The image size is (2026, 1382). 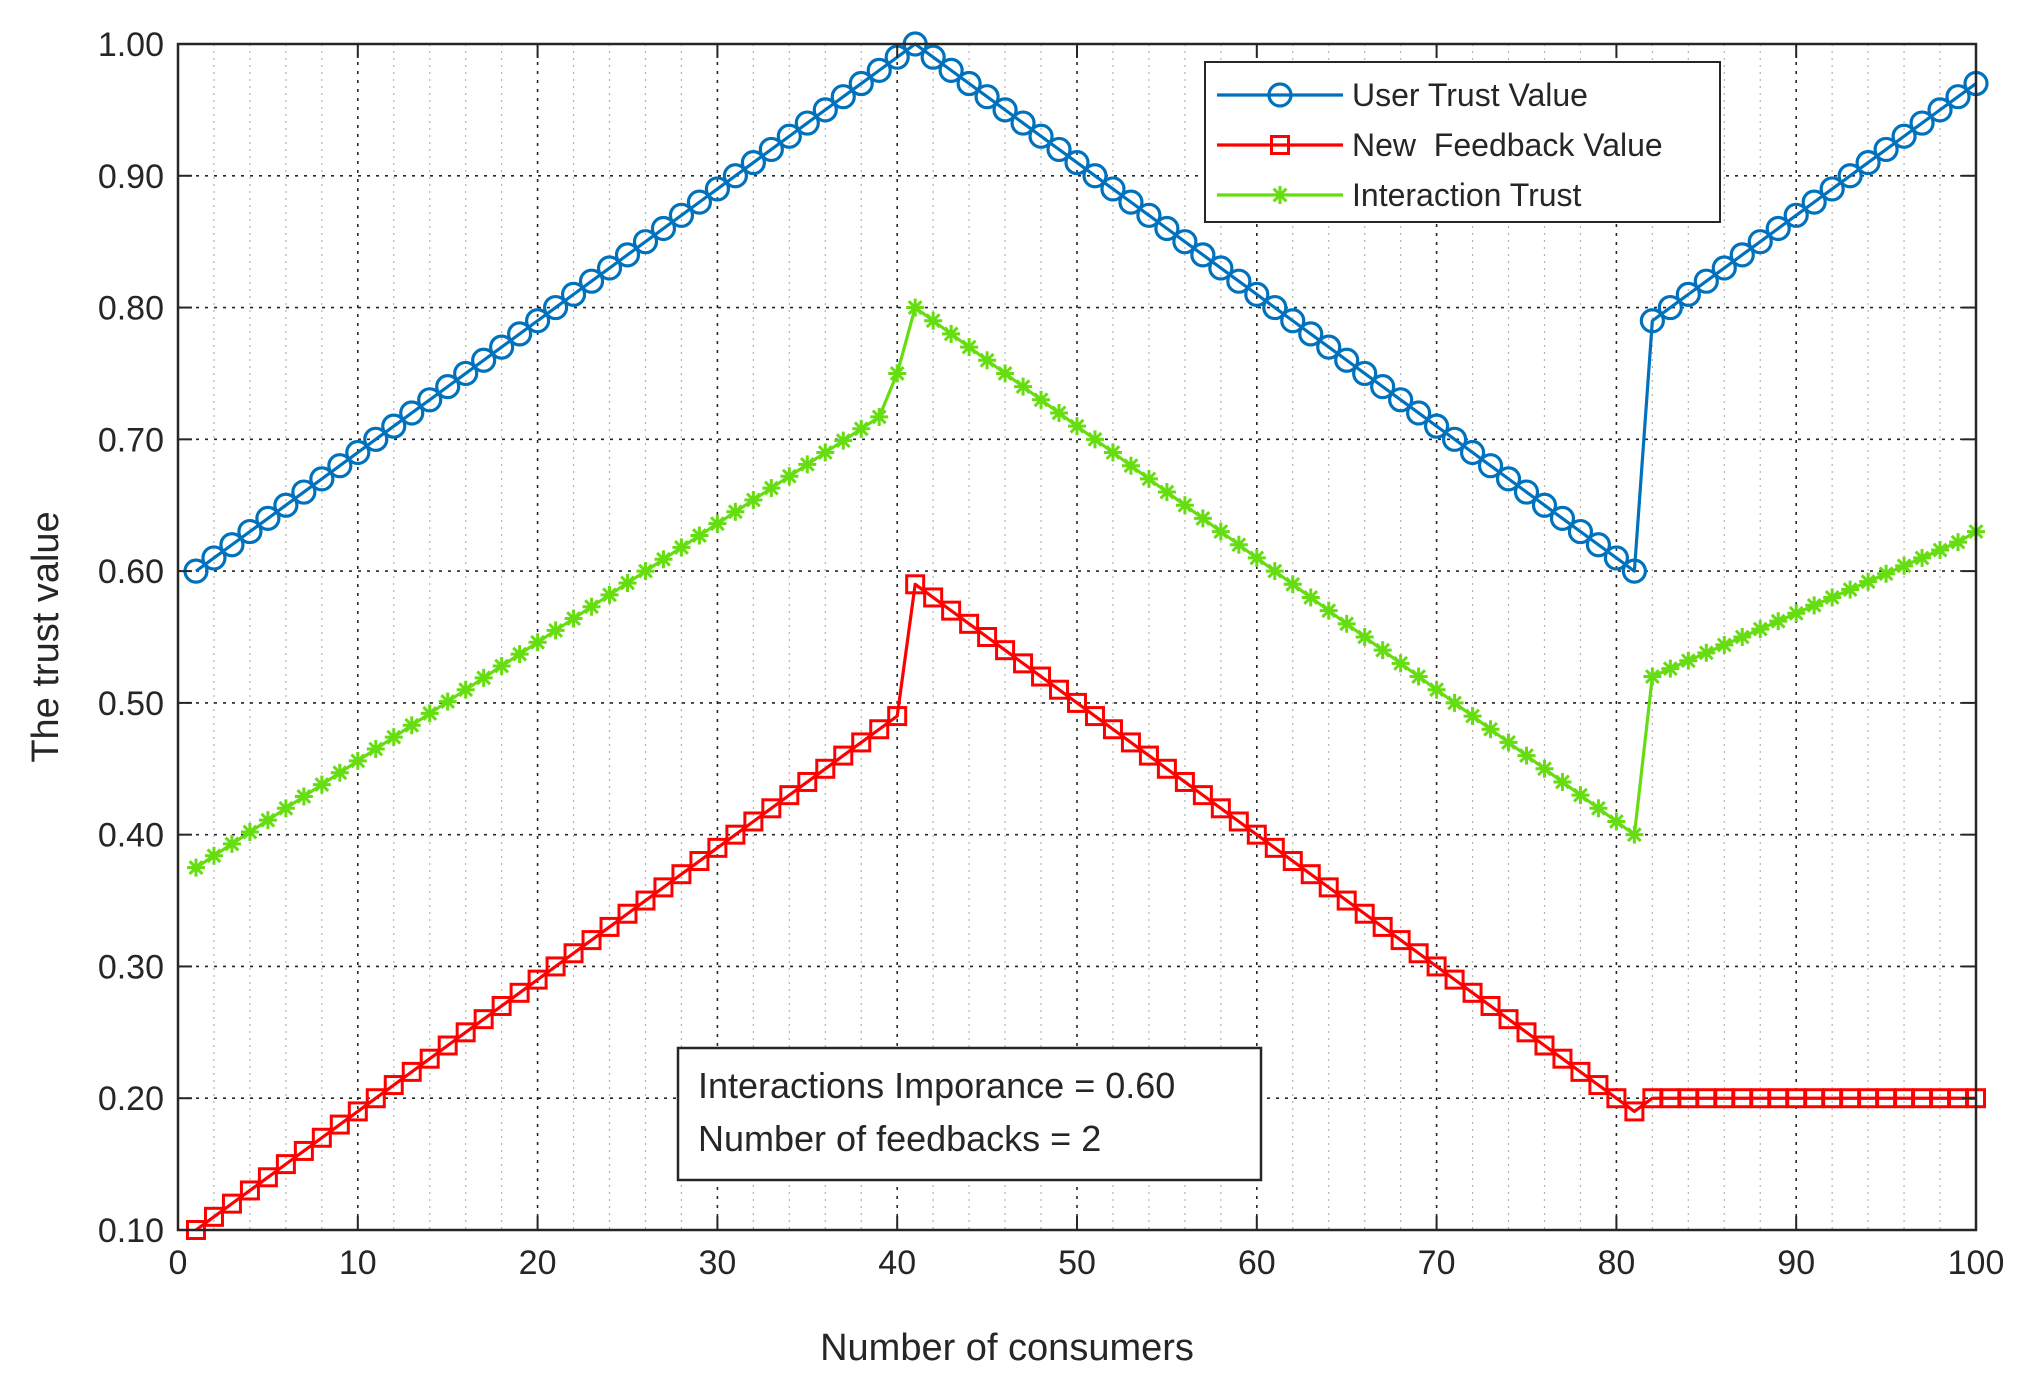 What do you see at coordinates (131, 836) in the screenshot?
I see `y-tick-label: 0.40` at bounding box center [131, 836].